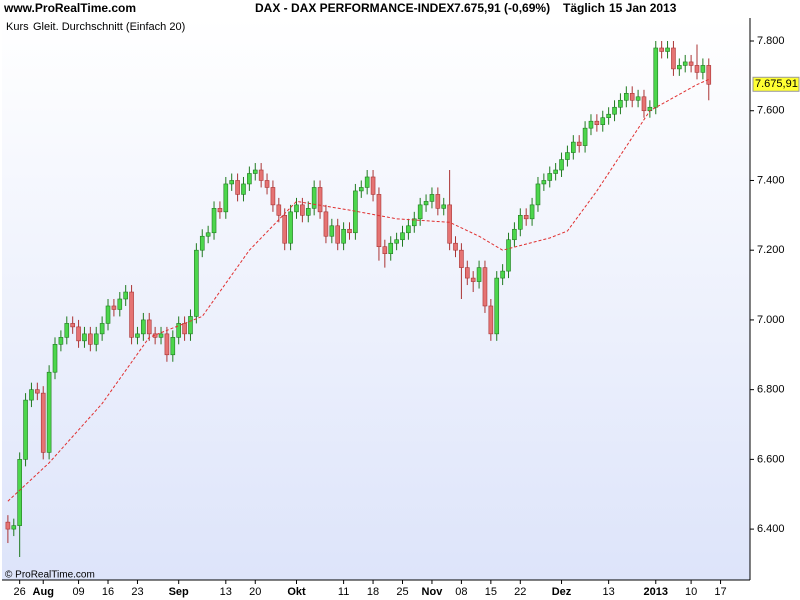  I want to click on y-tick-label: 6.800, so click(771, 390).